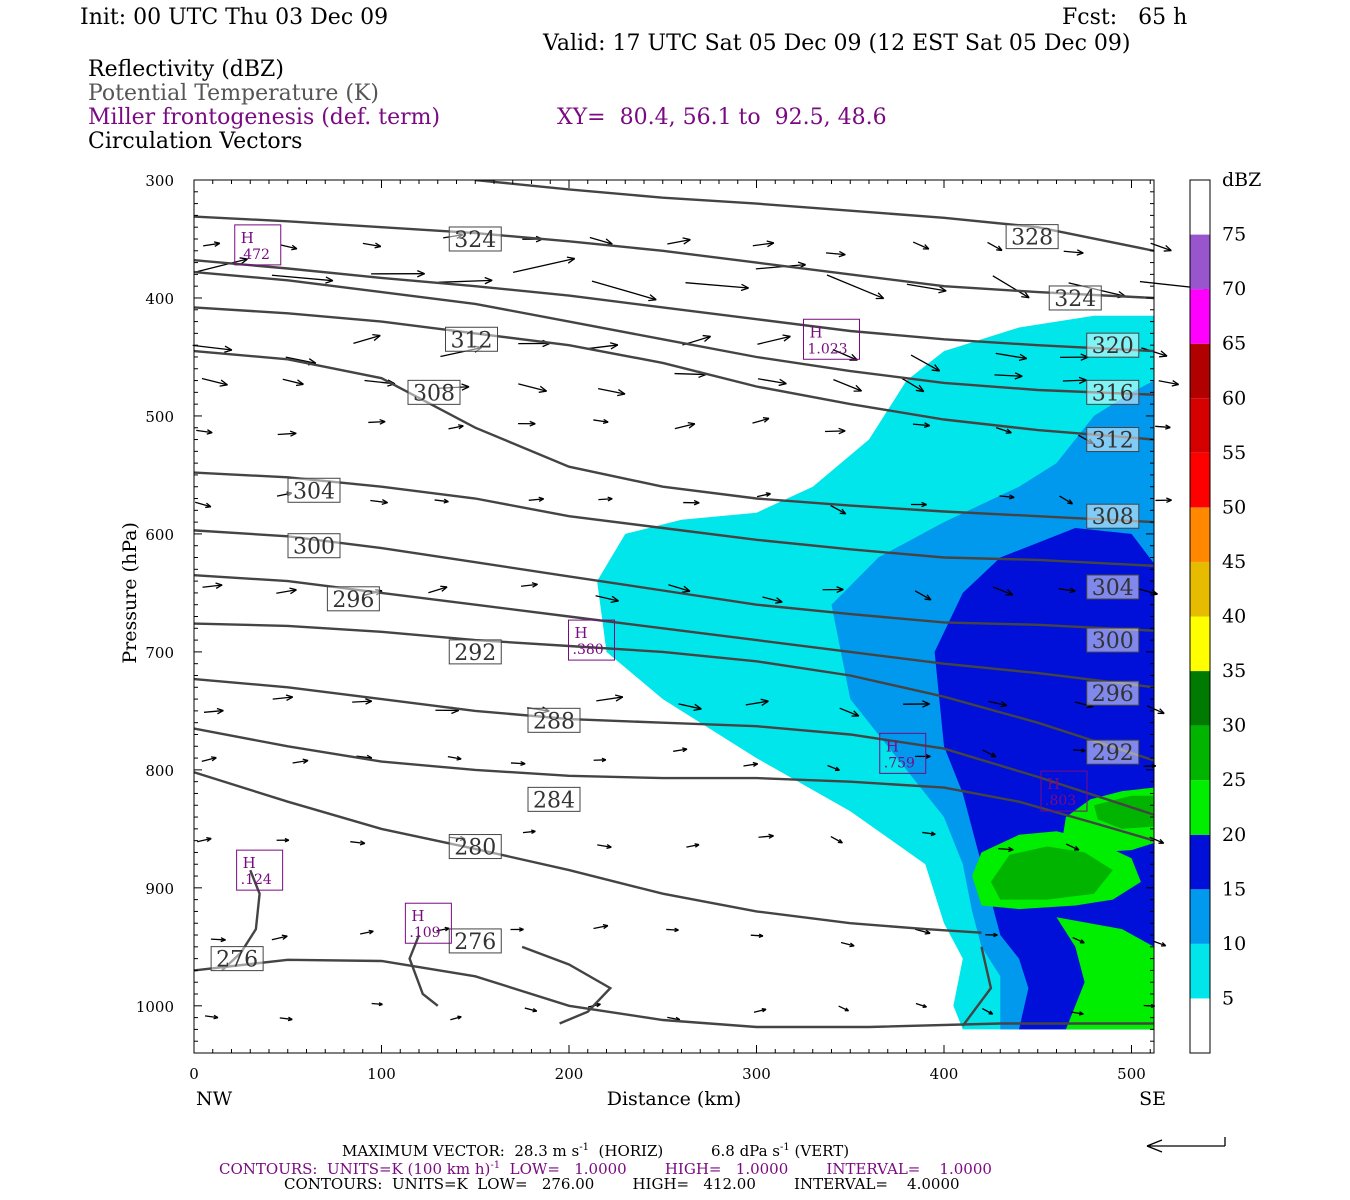 The width and height of the screenshot is (1350, 1200). What do you see at coordinates (674, 1099) in the screenshot?
I see `x-axis-label: Distance (km)` at bounding box center [674, 1099].